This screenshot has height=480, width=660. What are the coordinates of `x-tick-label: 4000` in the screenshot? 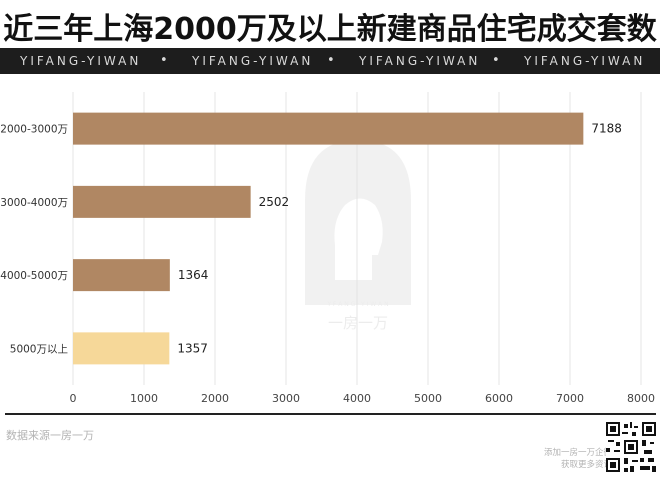 It's located at (357, 398).